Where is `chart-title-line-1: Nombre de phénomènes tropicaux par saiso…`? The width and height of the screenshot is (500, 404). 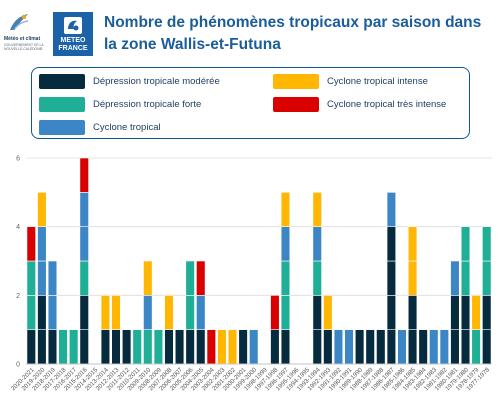 chart-title-line-1: Nombre de phénomènes tropicaux par saiso… is located at coordinates (293, 22).